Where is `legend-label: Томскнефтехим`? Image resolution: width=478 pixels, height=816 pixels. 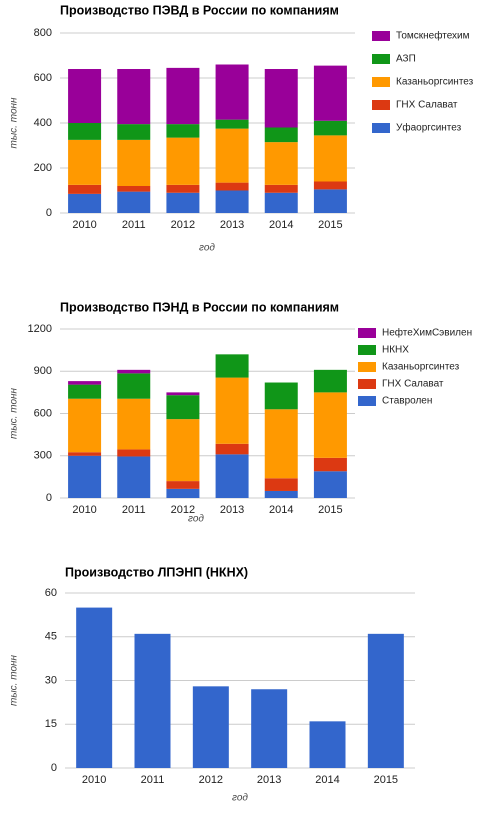
legend-label: Томскнефтехим is located at coordinates (433, 36).